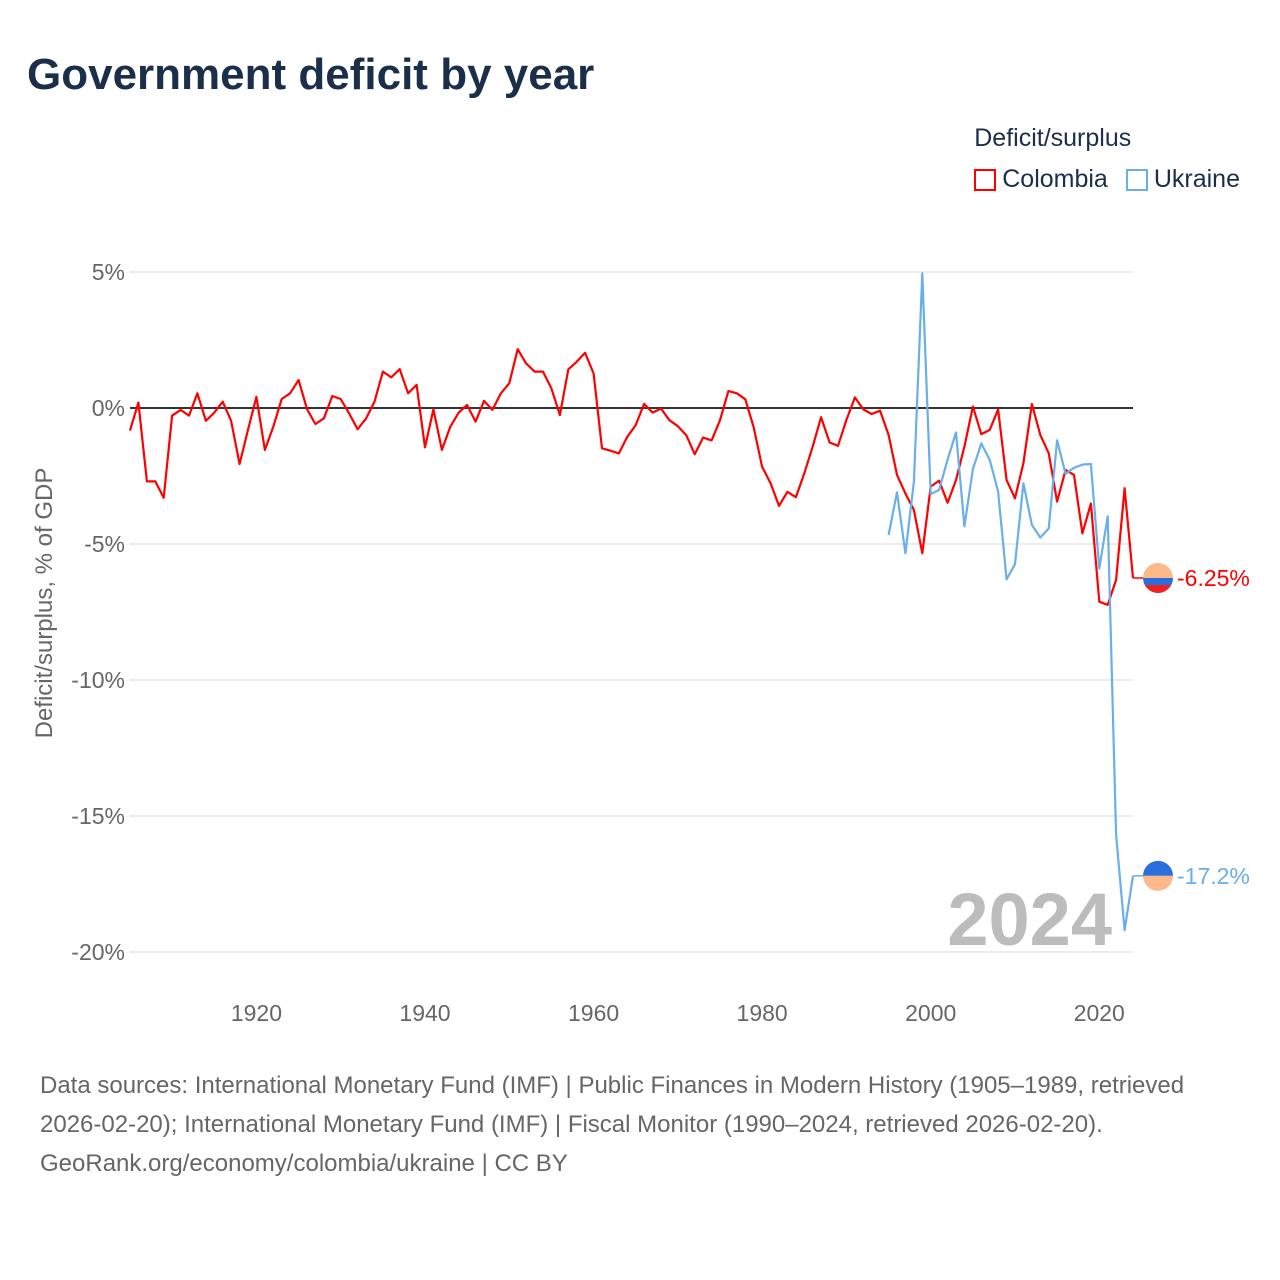 The image size is (1280, 1280). I want to click on series-line-ukraine, so click(1011, 602).